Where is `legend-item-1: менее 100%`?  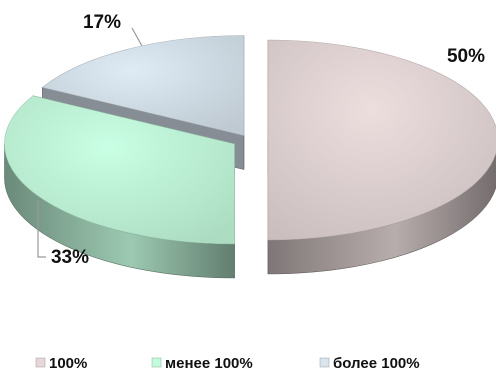
legend-item-1: менее 100% is located at coordinates (202, 363).